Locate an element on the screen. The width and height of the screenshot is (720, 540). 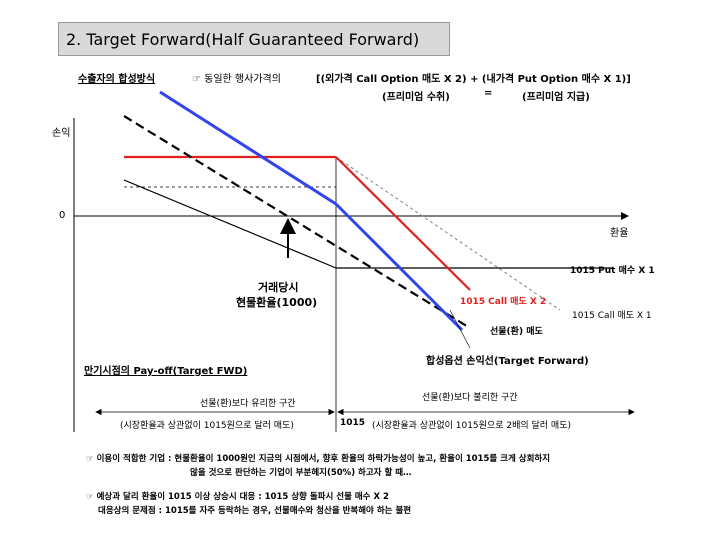
x-axis-label: 환율 is located at coordinates (619, 233).